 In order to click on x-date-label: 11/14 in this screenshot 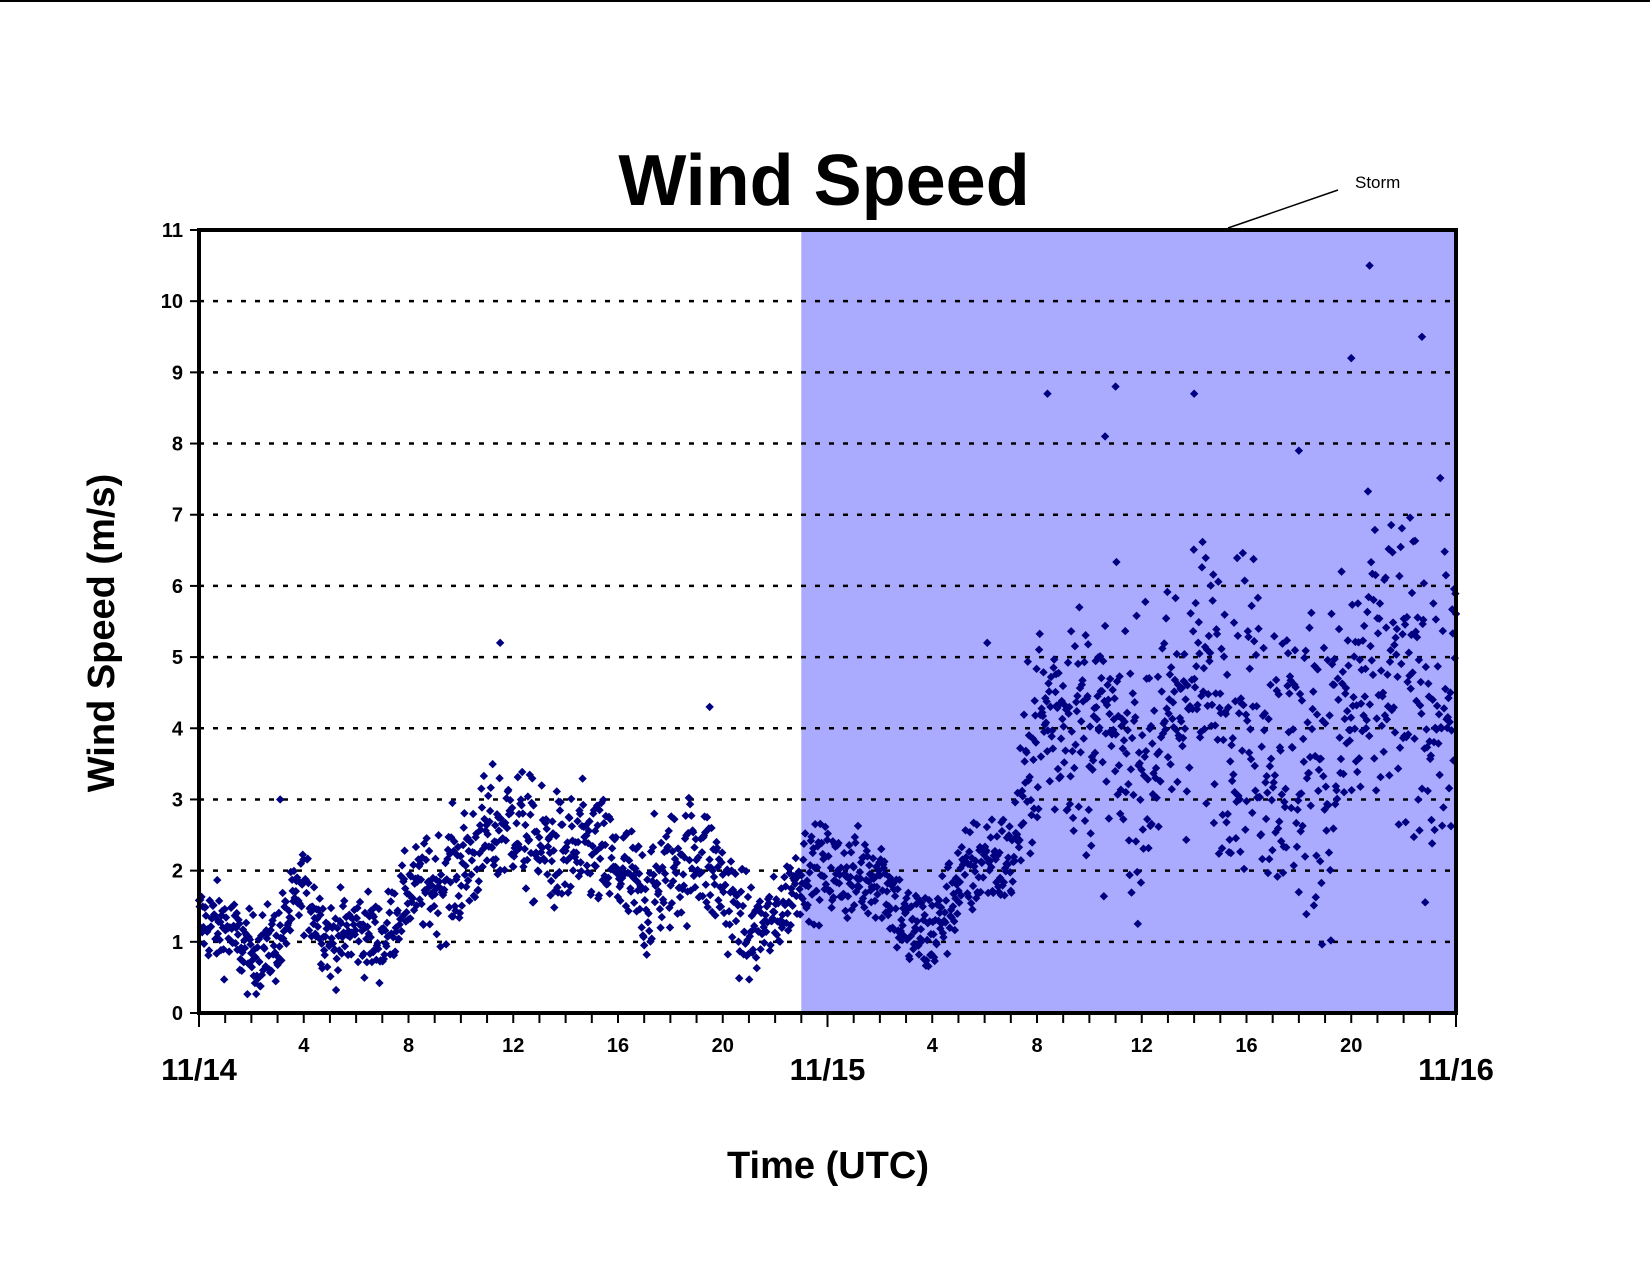, I will do `click(199, 1069)`.